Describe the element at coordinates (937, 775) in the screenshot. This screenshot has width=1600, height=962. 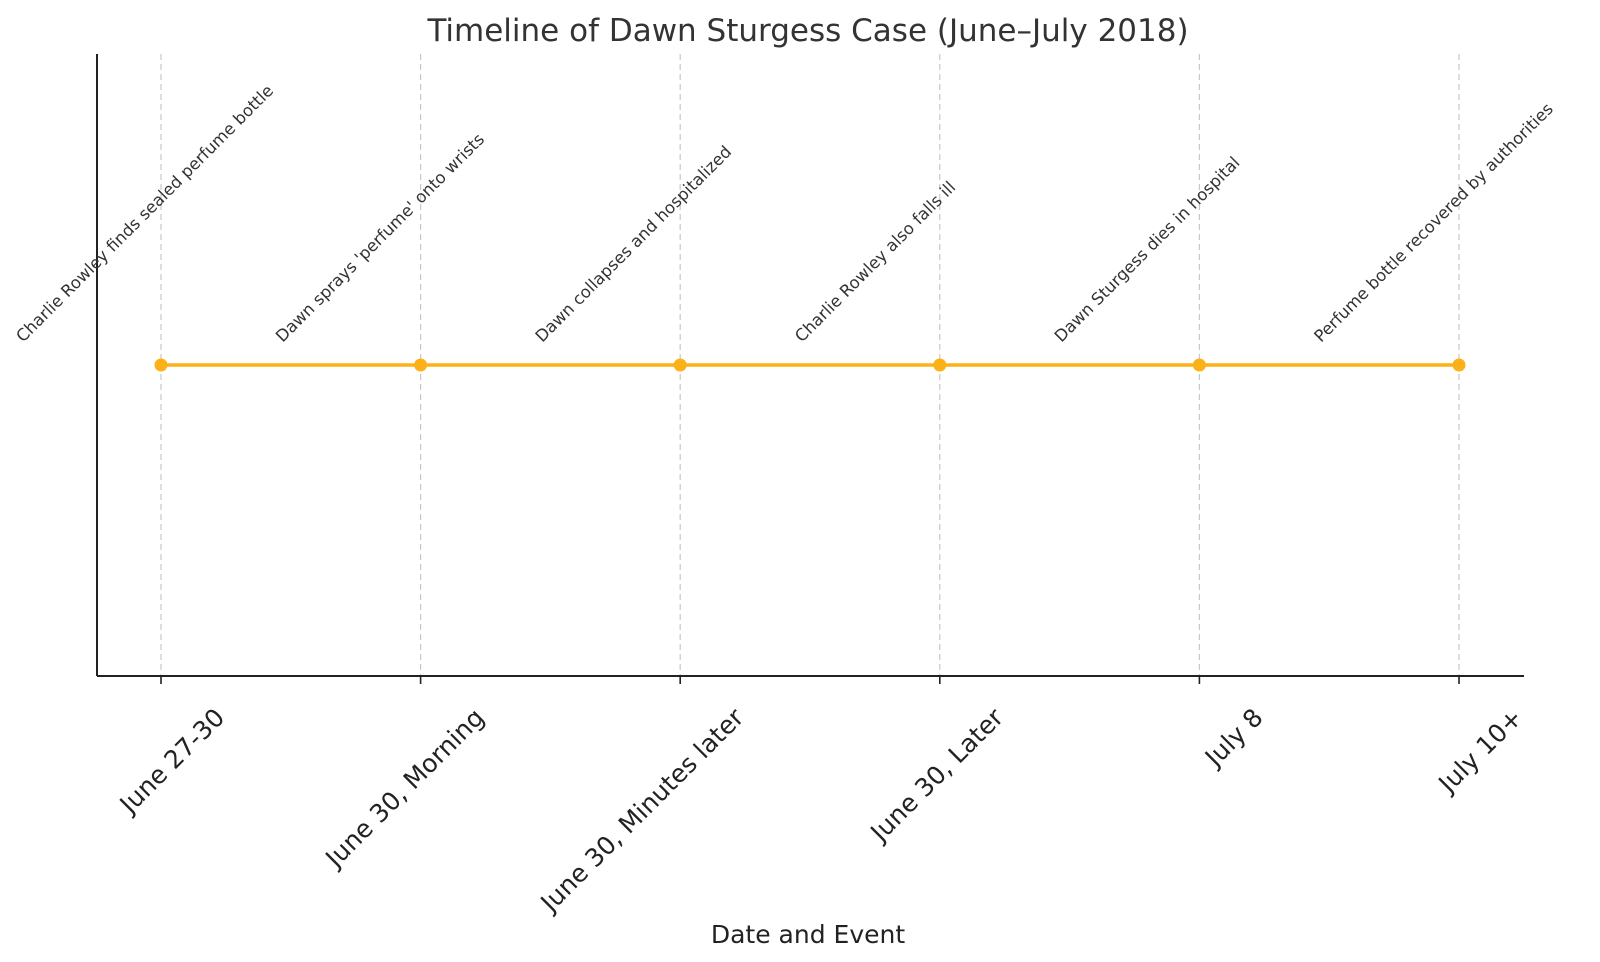
I see `x-tick-label: June 30, Later` at that location.